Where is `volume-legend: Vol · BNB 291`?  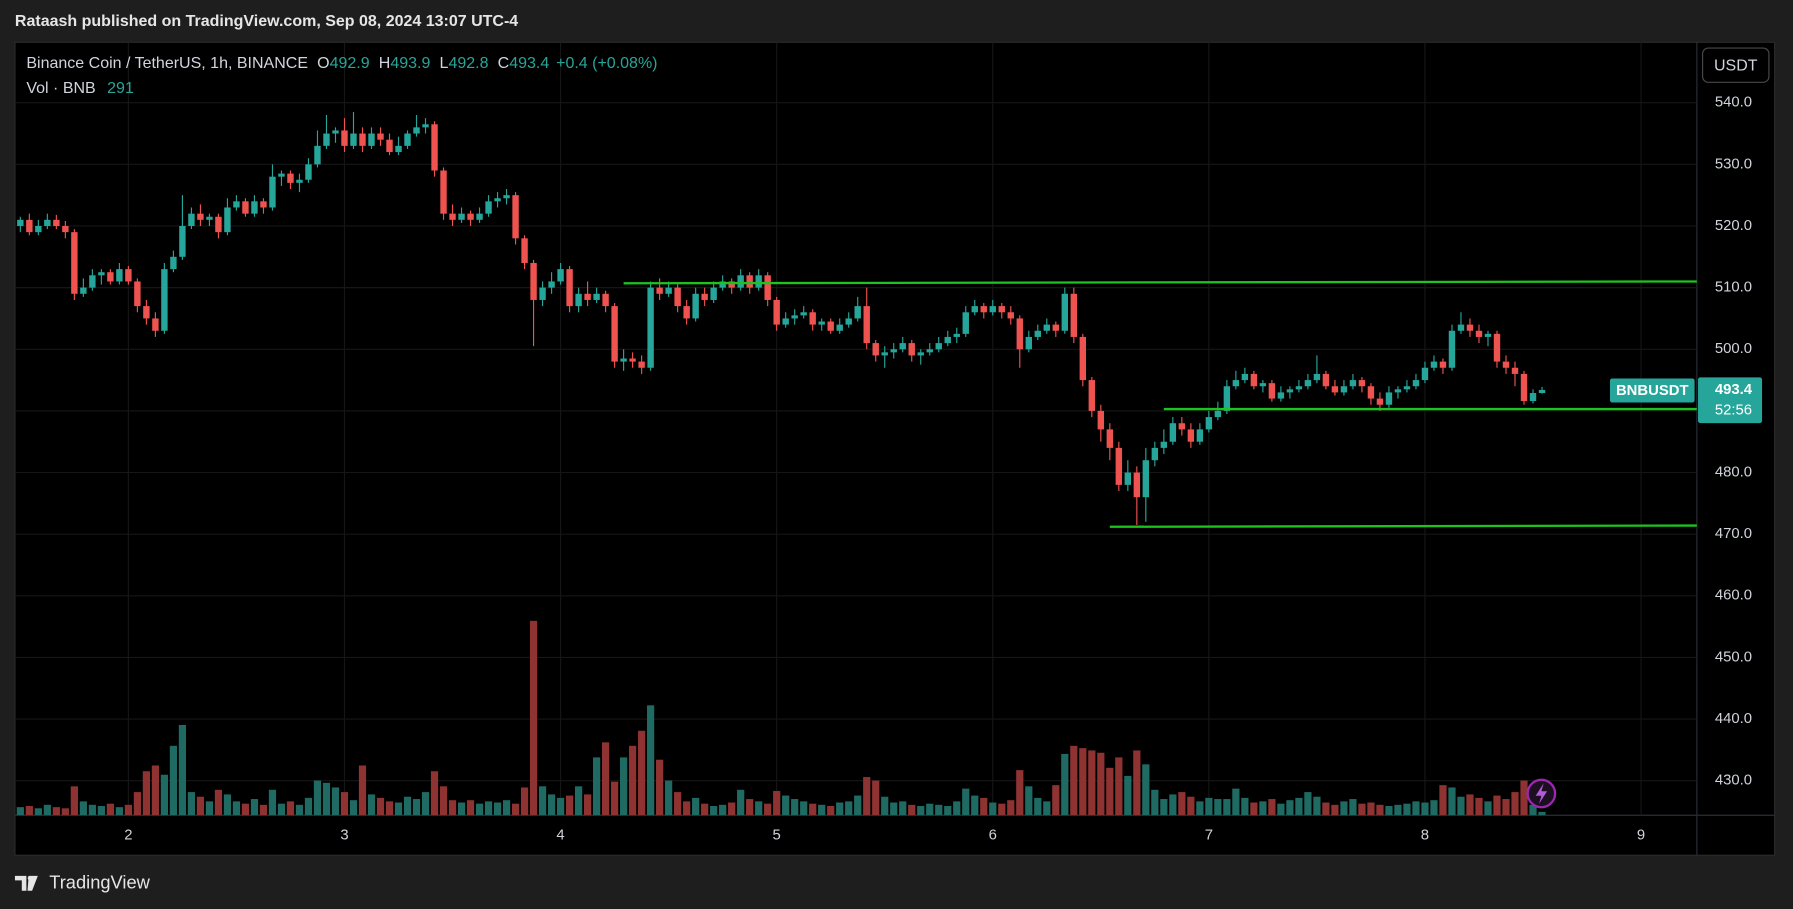 volume-legend: Vol · BNB 291 is located at coordinates (80, 88).